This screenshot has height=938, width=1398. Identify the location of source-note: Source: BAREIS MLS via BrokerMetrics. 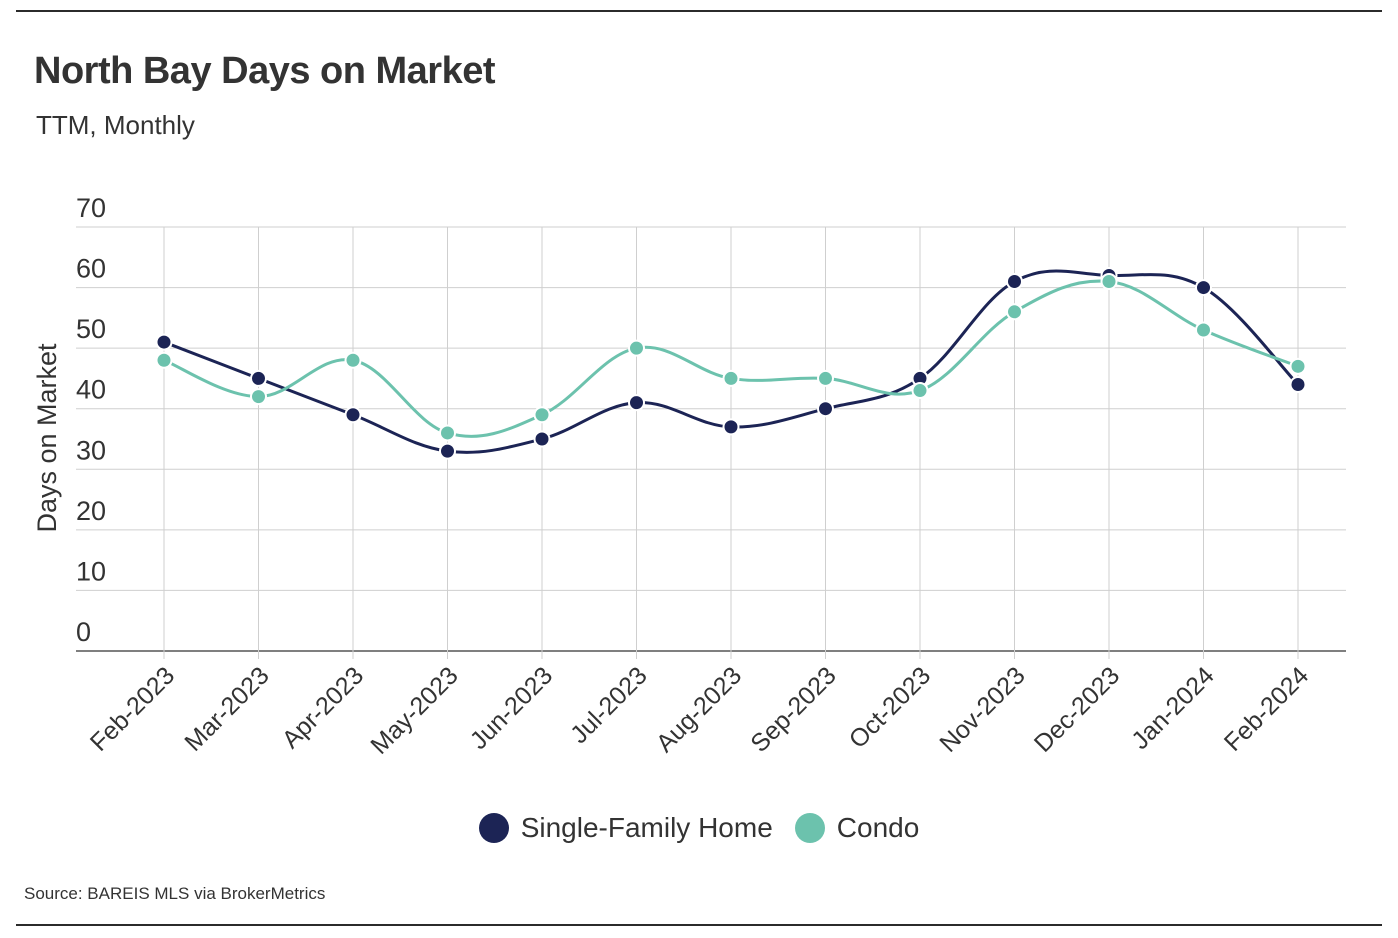
(175, 893).